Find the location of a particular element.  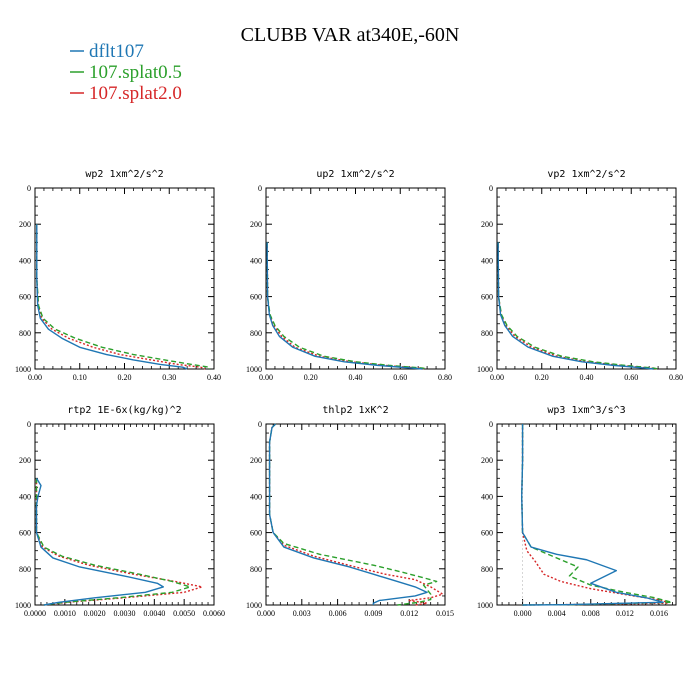

legend-label-2: 107.splat2.0 is located at coordinates (135, 93).